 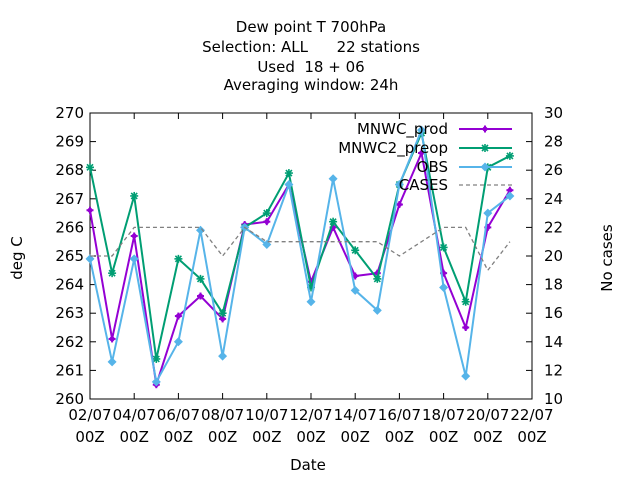 I want to click on y-tick-label: 261, so click(x=69, y=370).